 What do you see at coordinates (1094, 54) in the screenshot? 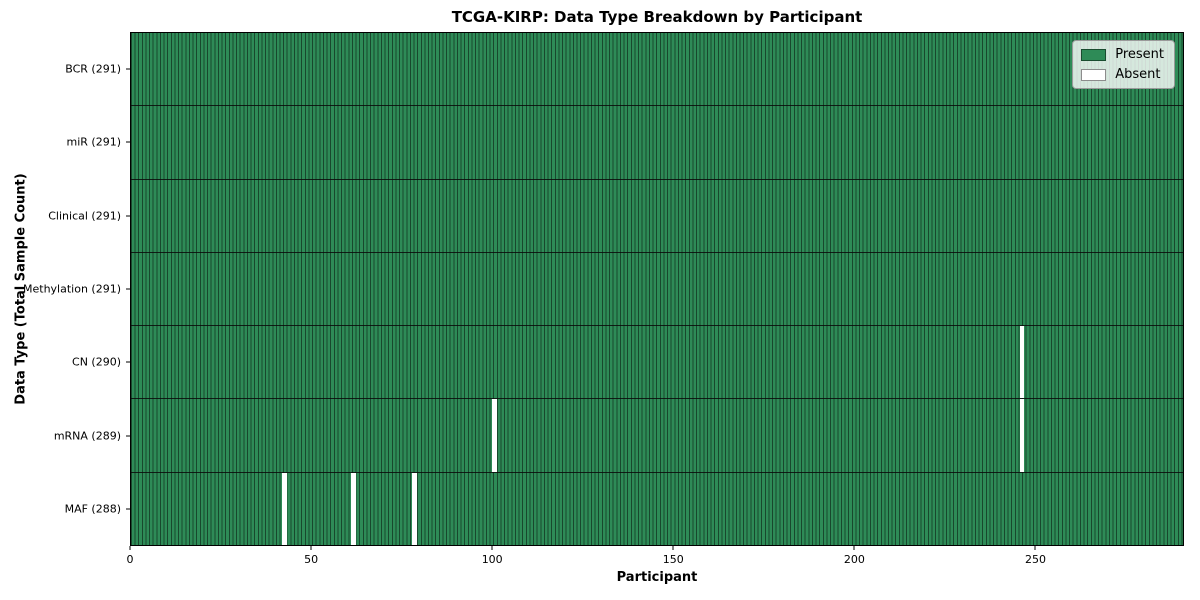
I see `legend-swatch-present` at bounding box center [1094, 54].